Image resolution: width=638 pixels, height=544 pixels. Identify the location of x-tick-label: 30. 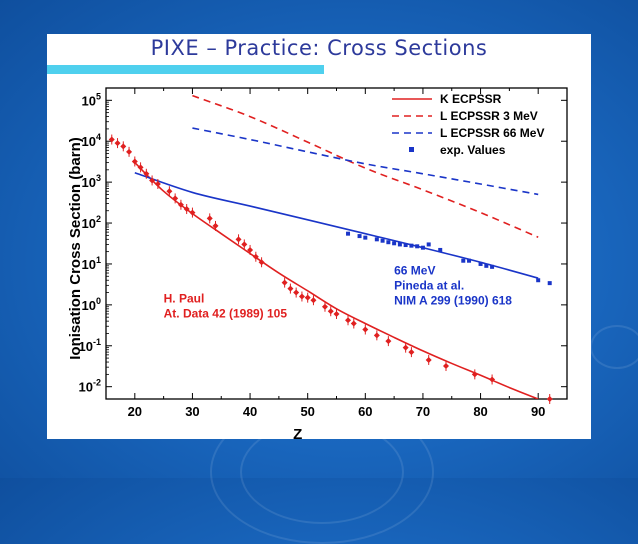
(192, 411).